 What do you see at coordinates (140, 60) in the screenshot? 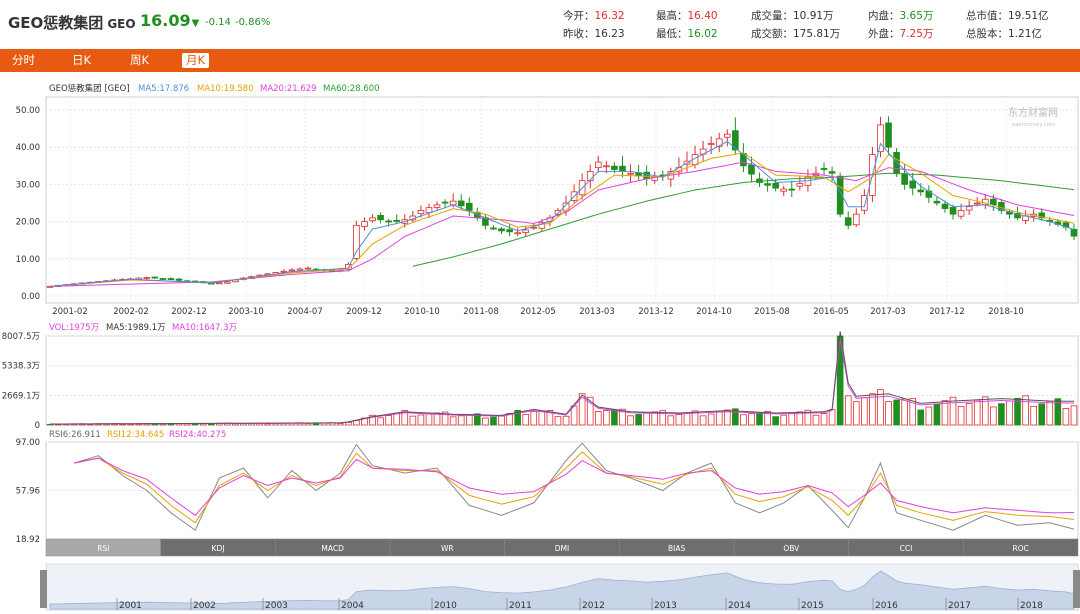
I see `tab-weekly-k: 周K` at bounding box center [140, 60].